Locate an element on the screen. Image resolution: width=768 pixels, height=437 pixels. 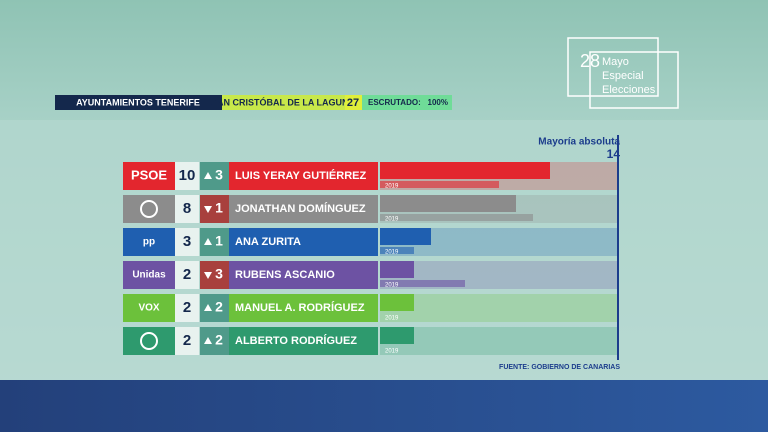
candidate: MANUEL A. RODRÍGUEZ is located at coordinates (300, 307).